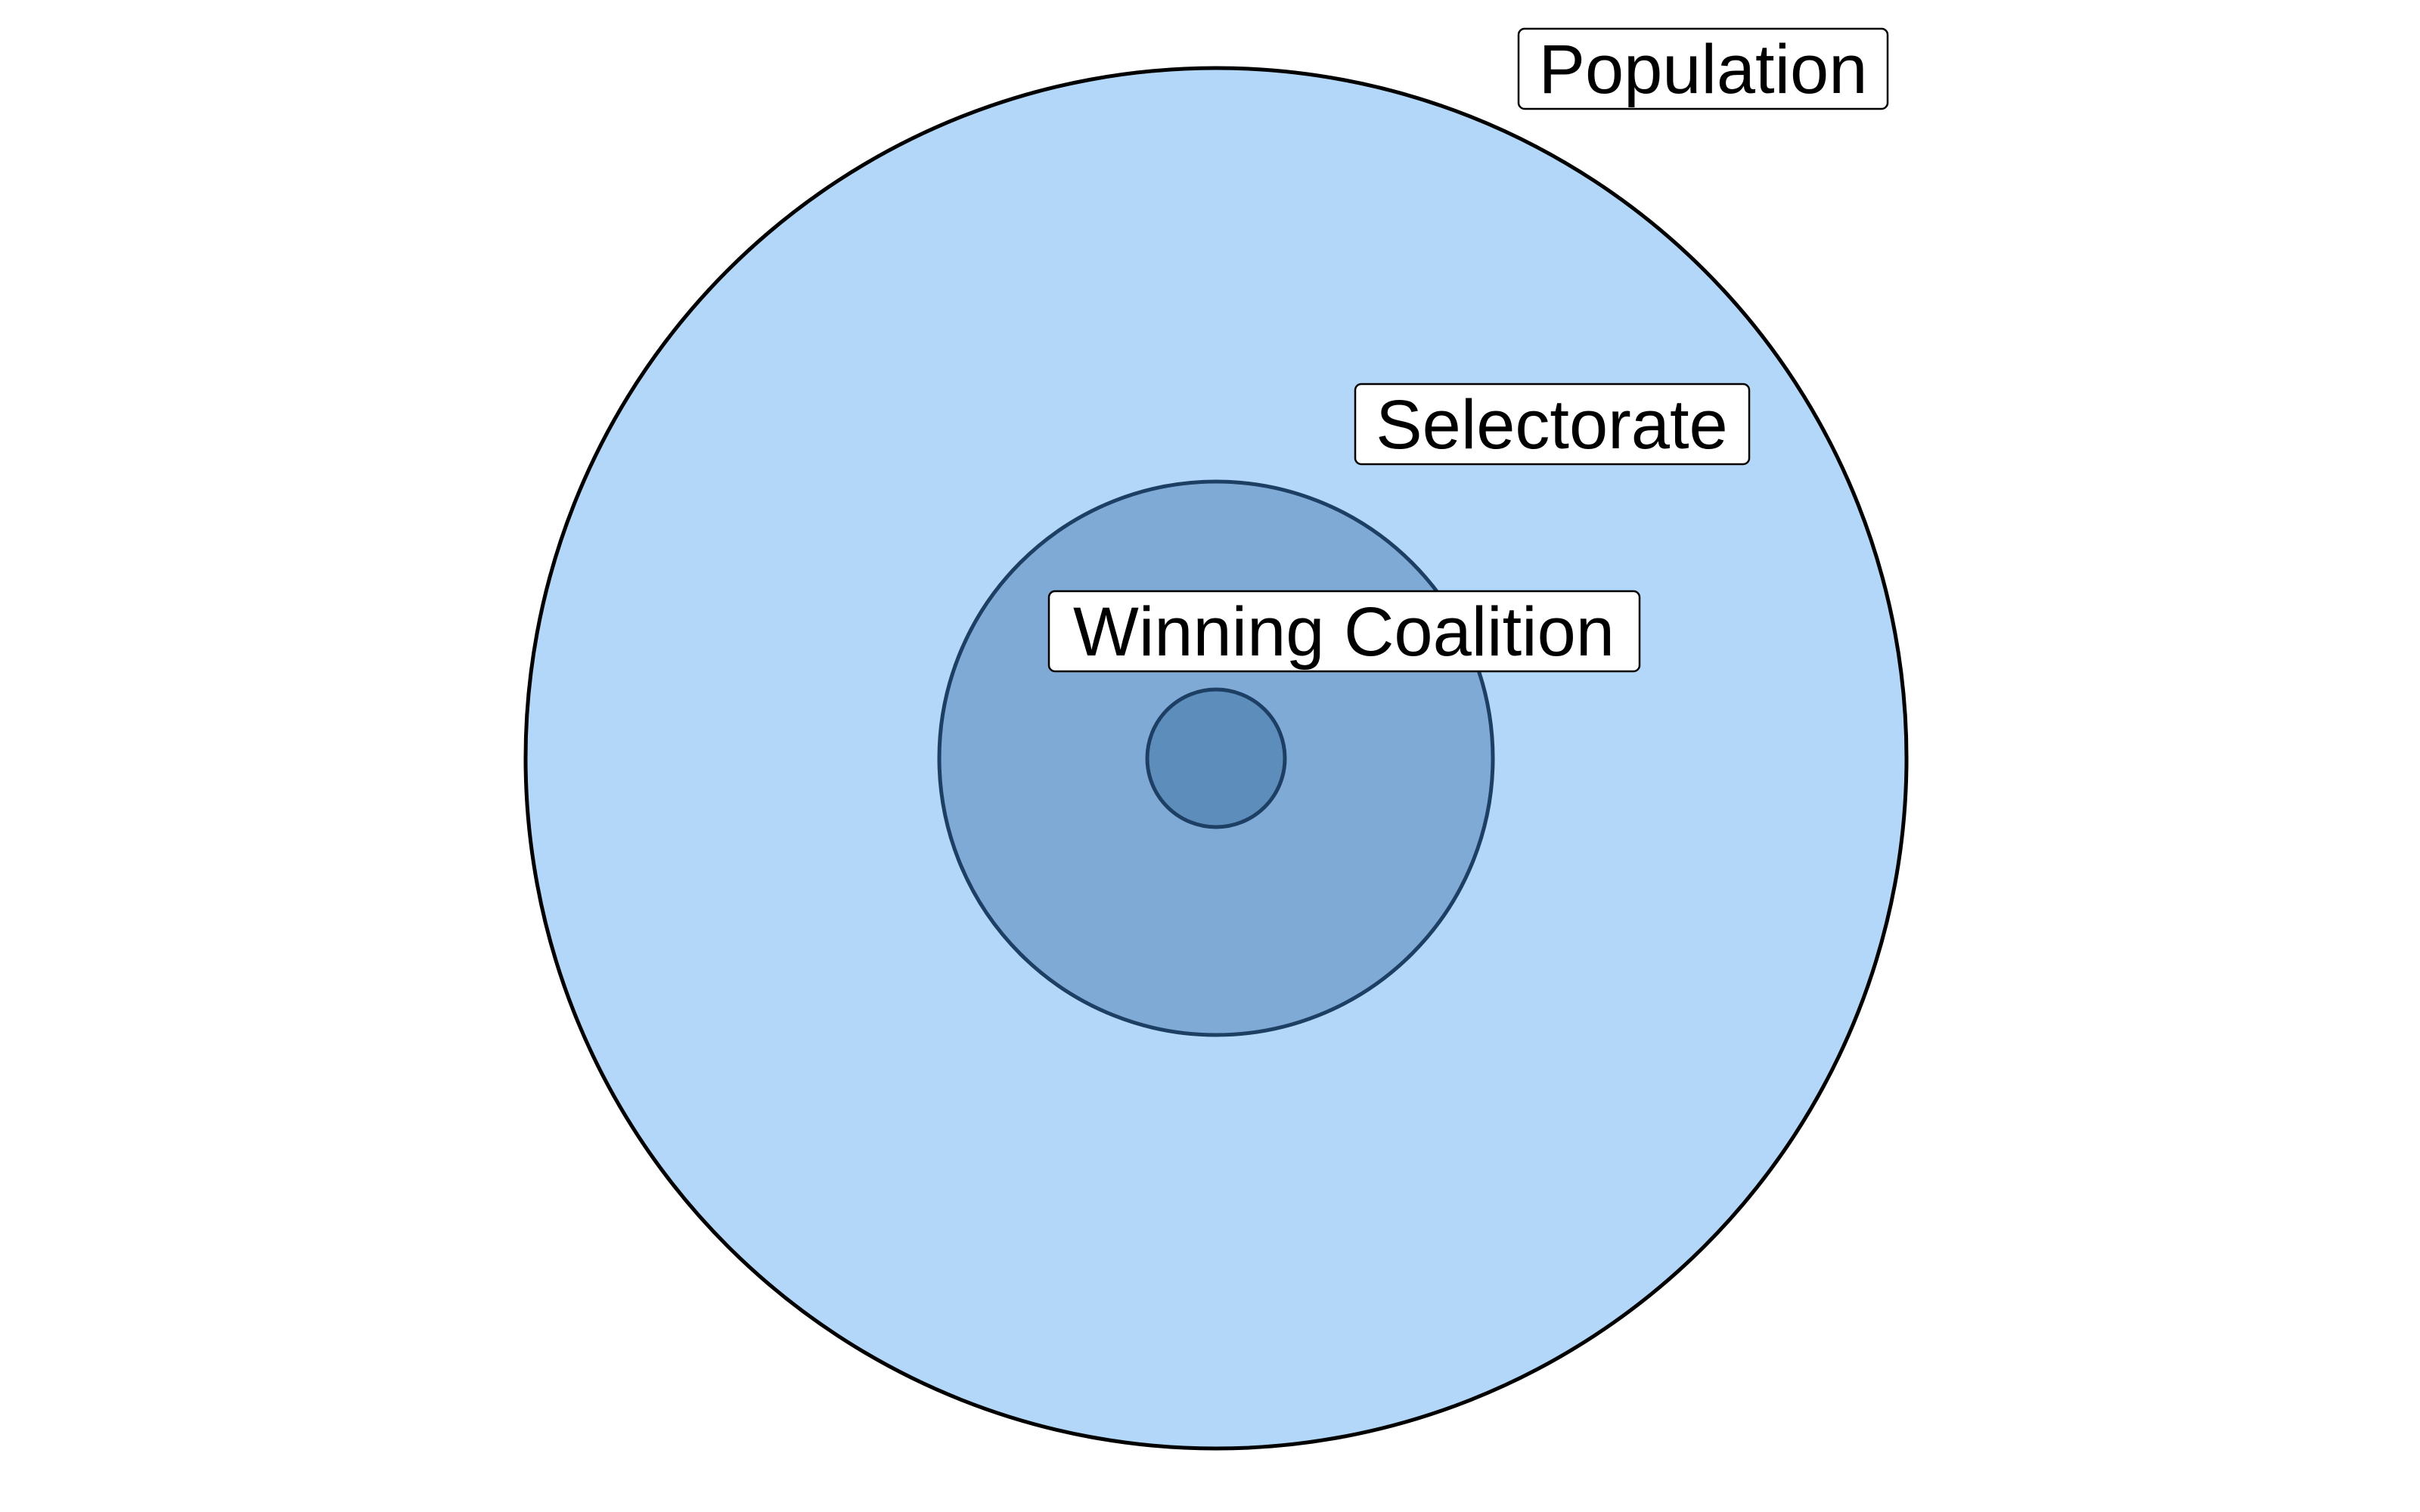  I want to click on selectorate-label: Selectorate, so click(1553, 424).